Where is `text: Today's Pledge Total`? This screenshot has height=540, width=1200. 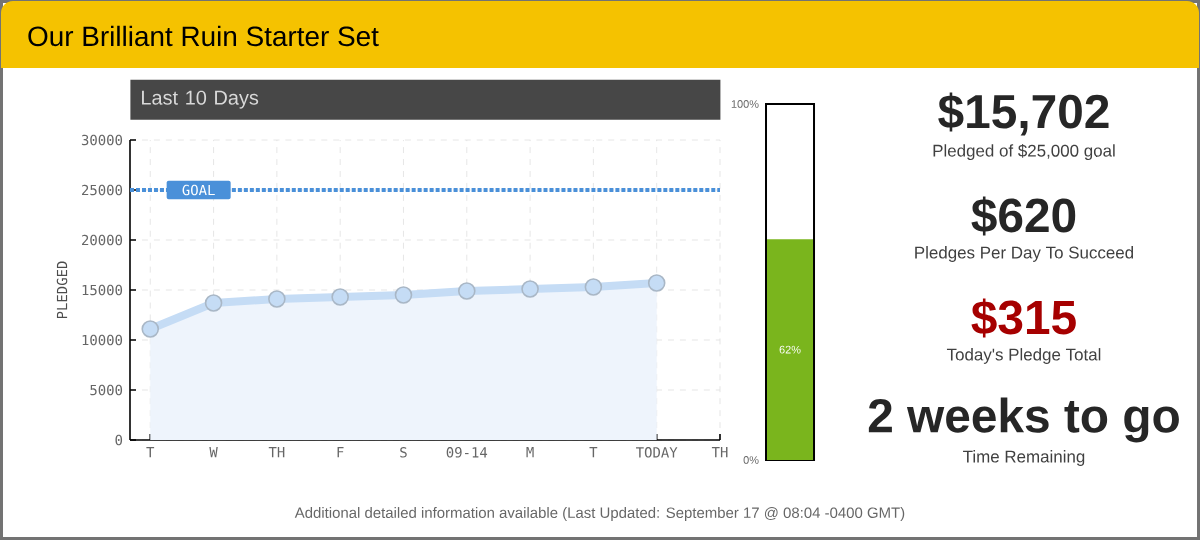
text: Today's Pledge Total is located at coordinates (1023, 356).